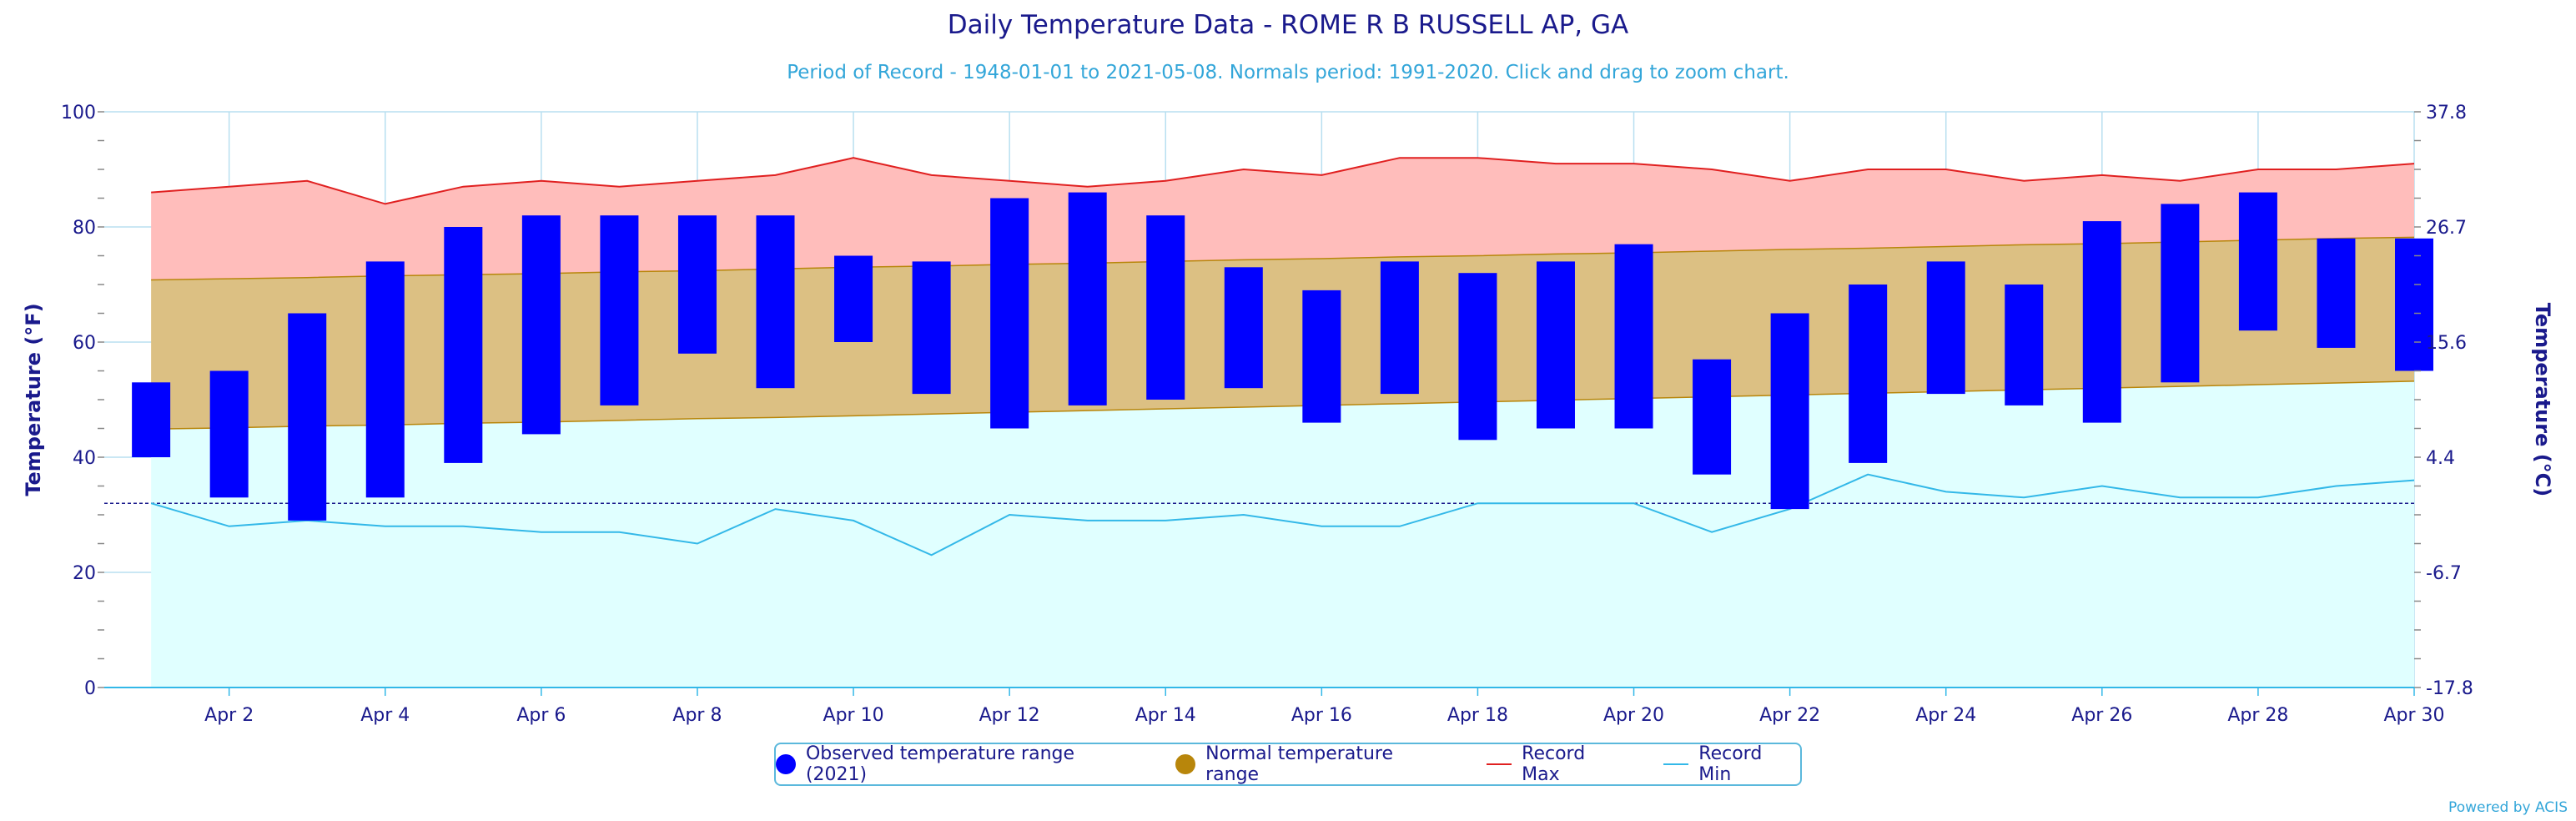  What do you see at coordinates (33, 400) in the screenshot?
I see `y-axis-title: Temperature (°F)` at bounding box center [33, 400].